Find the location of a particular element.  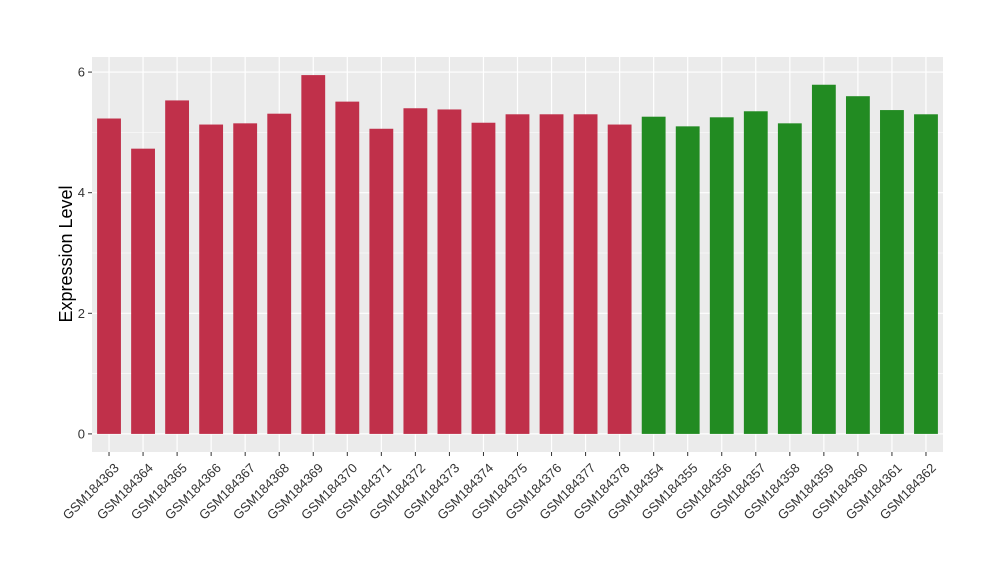

y-axis-title: Expression Level is located at coordinates (66, 253).